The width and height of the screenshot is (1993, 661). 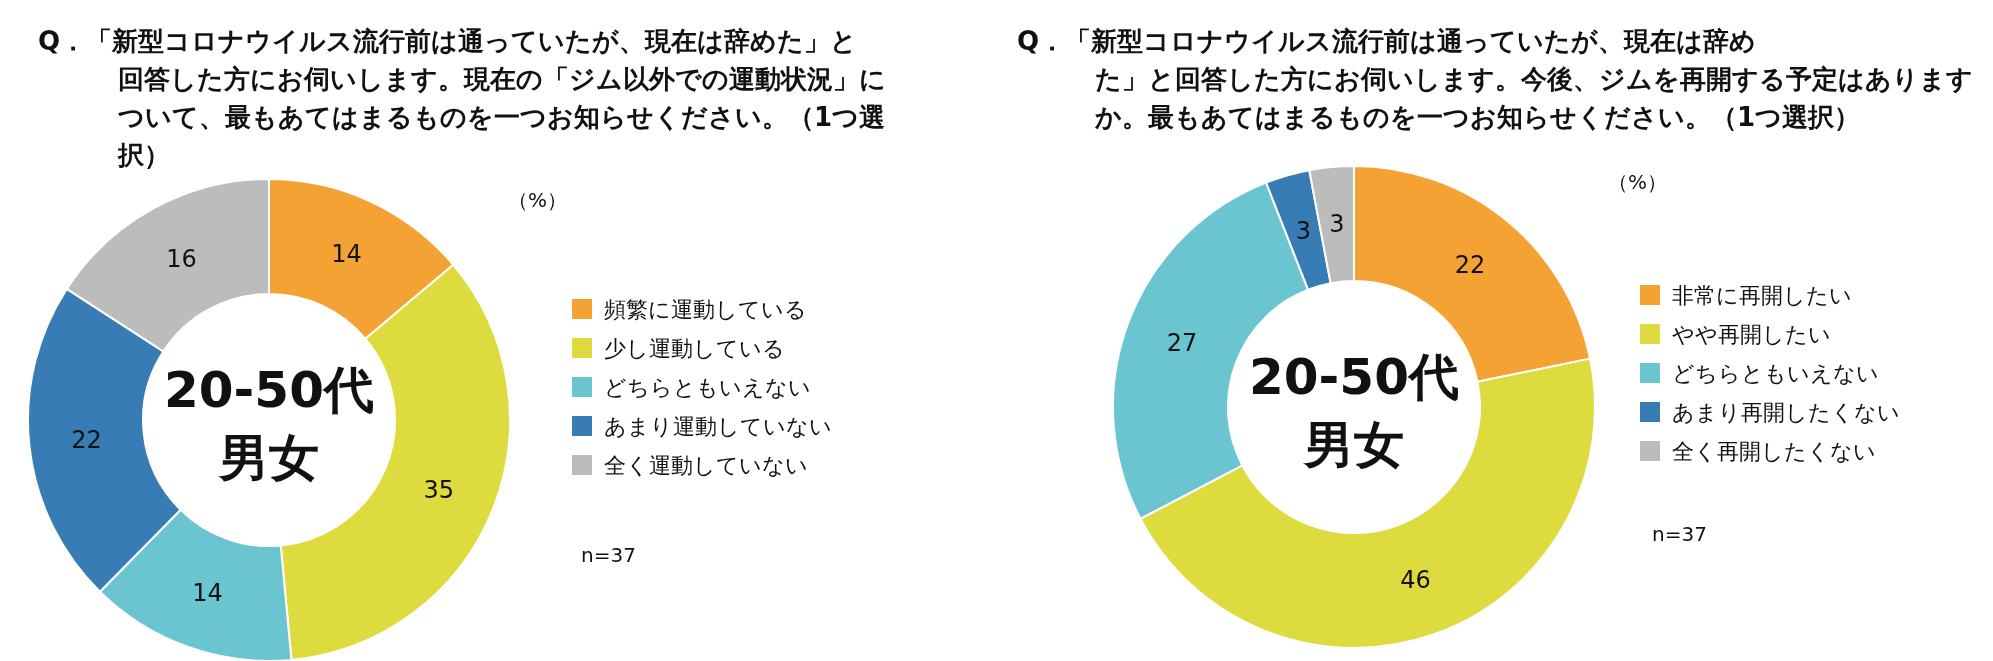 What do you see at coordinates (1774, 451) in the screenshot?
I see `legend-label: 全く再開したくない` at bounding box center [1774, 451].